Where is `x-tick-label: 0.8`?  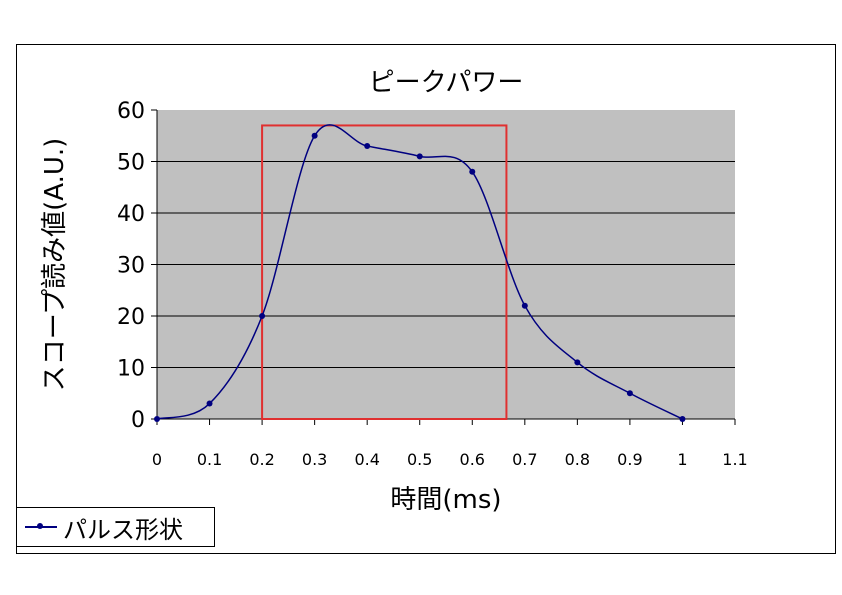
x-tick-label: 0.8 is located at coordinates (577, 459).